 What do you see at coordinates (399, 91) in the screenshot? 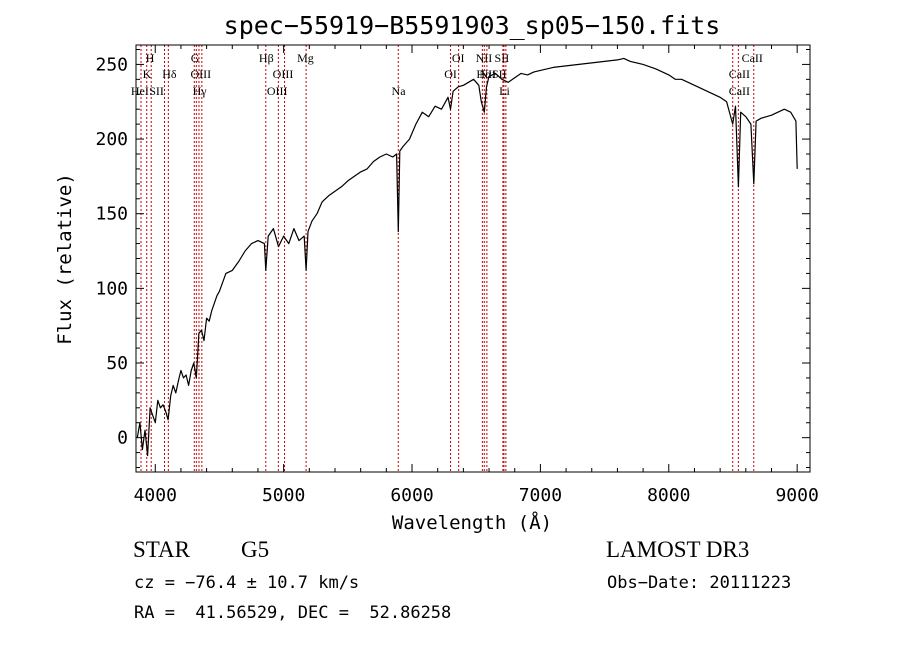
I see `line-label: Na` at bounding box center [399, 91].